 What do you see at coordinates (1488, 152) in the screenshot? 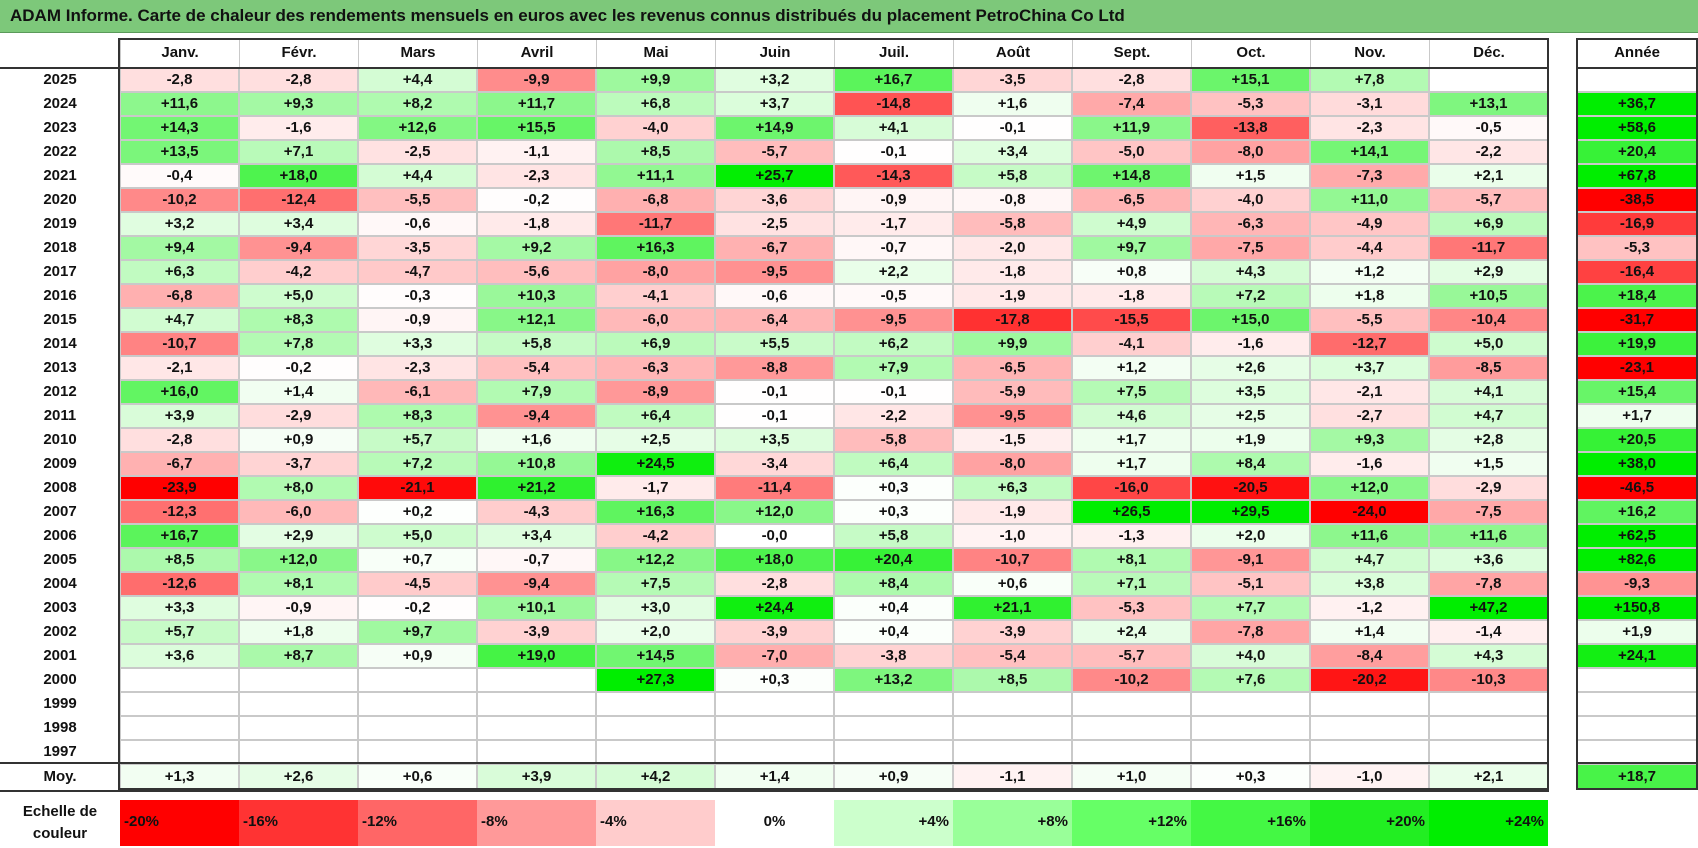
I see `heatmap-cell: -2,2` at bounding box center [1488, 152].